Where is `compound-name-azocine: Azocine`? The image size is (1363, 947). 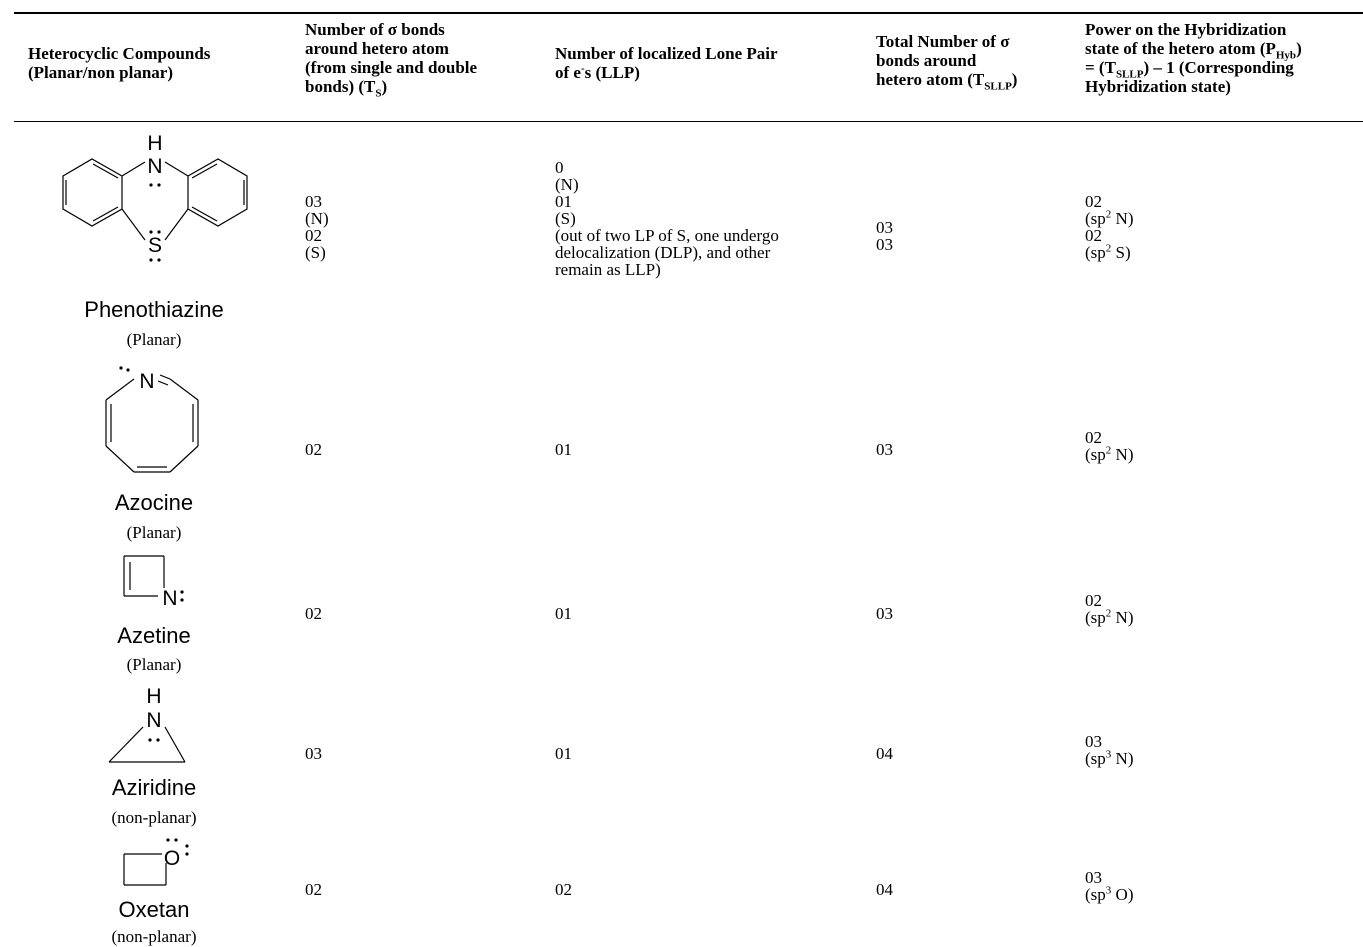 compound-name-azocine: Azocine is located at coordinates (154, 502).